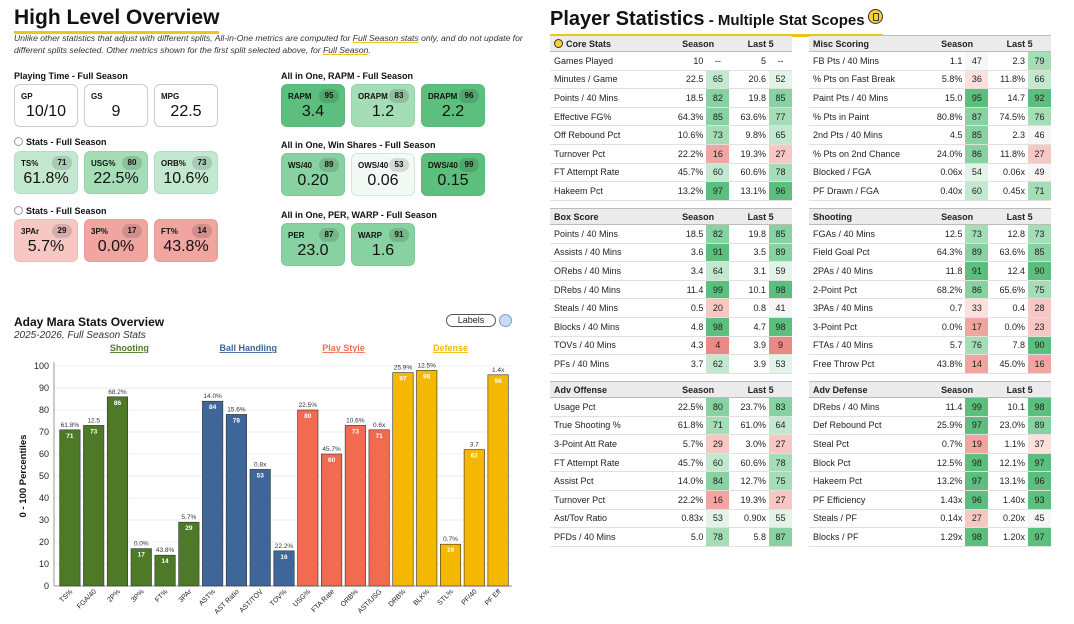 Image resolution: width=1074 pixels, height=624 pixels. Describe the element at coordinates (945, 61) in the screenshot. I see `season-value: 1.1` at that location.